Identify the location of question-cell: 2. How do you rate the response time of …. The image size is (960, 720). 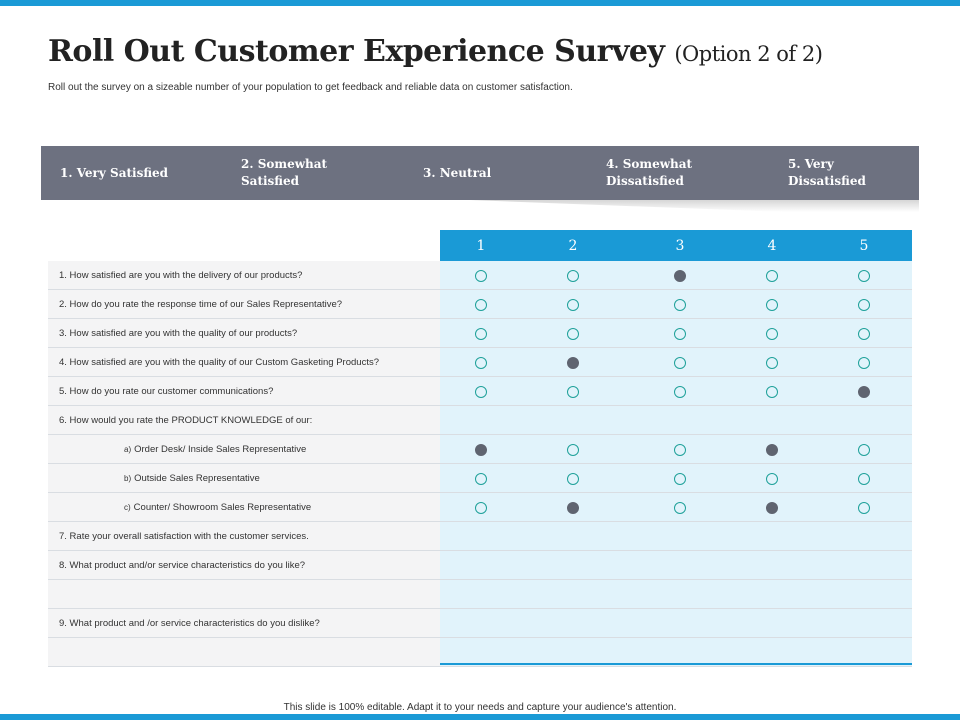
(244, 304).